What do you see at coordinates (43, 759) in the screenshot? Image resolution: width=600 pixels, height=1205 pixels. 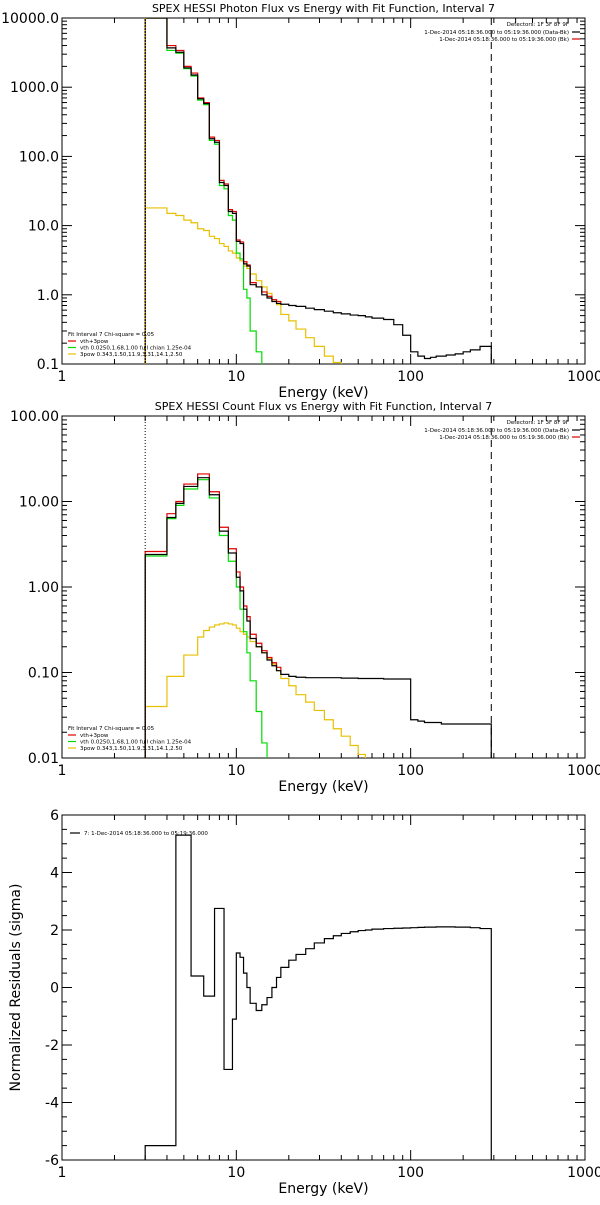 I see `y-tick-label: 0.01` at bounding box center [43, 759].